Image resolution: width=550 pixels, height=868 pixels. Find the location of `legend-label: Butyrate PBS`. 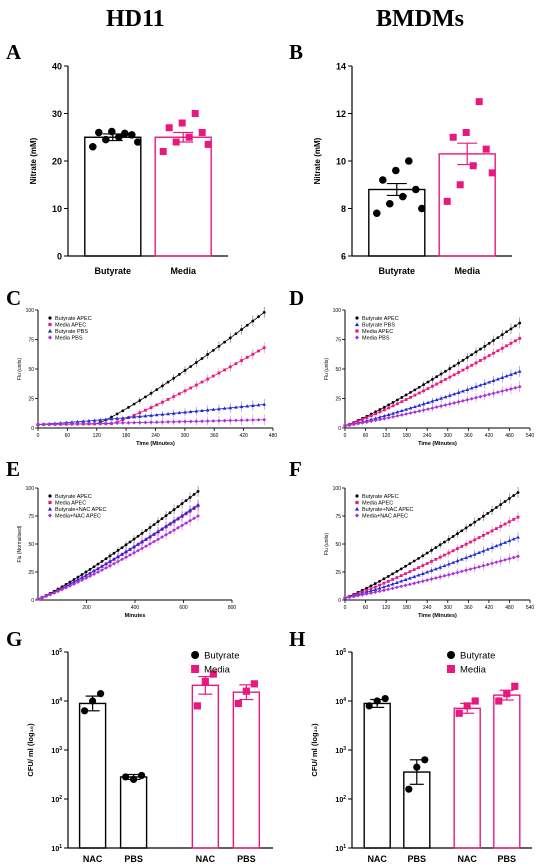

legend-label: Butyrate PBS is located at coordinates (71, 332).